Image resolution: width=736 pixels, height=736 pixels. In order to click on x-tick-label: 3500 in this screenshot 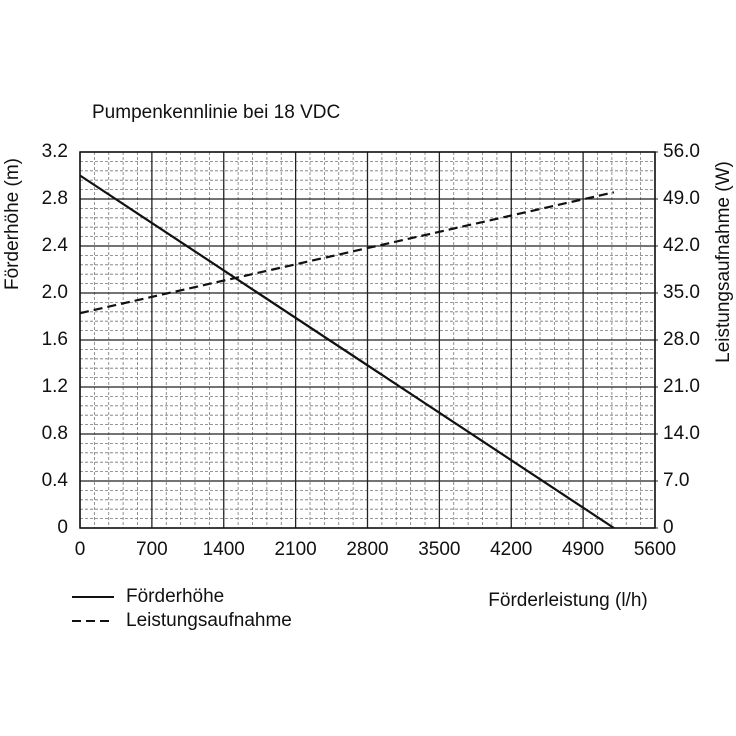, I will do `click(439, 549)`.